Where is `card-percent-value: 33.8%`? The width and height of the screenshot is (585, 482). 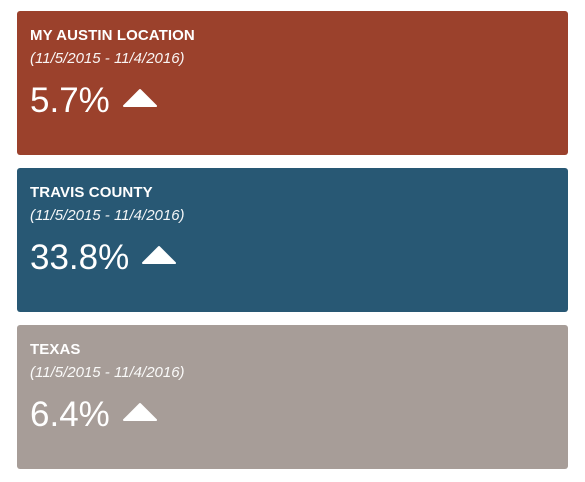 card-percent-value: 33.8% is located at coordinates (80, 257).